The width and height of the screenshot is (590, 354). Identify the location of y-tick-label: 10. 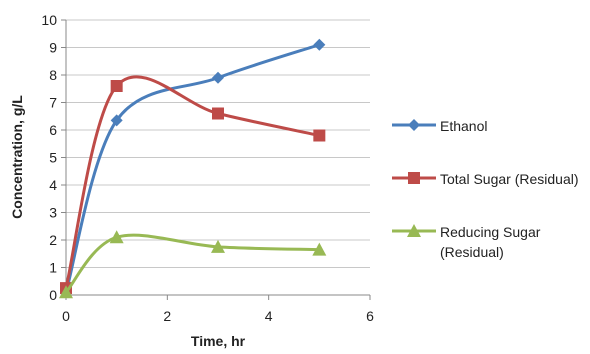
(49, 20).